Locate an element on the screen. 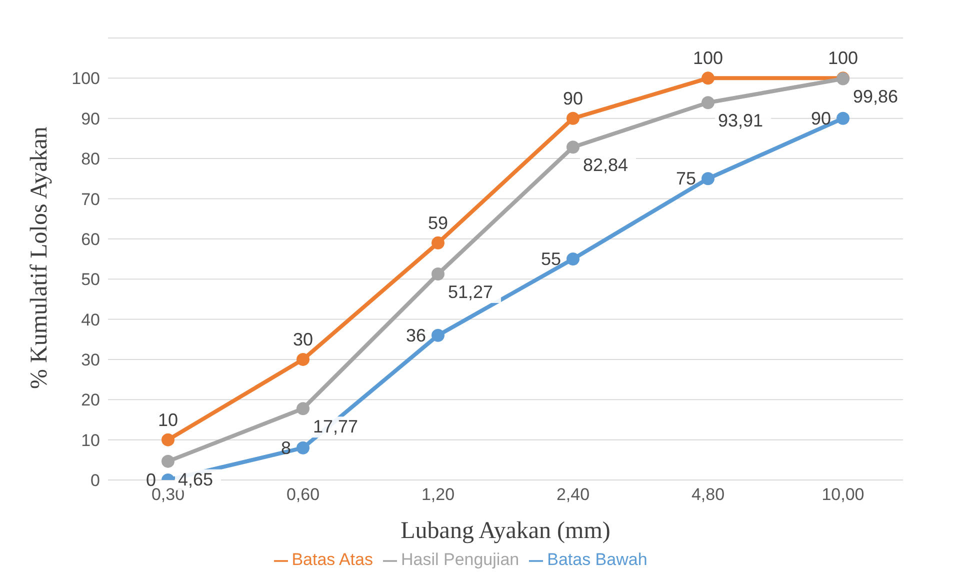 The image size is (971, 588). legend-label: Batas Bawah is located at coordinates (597, 559).